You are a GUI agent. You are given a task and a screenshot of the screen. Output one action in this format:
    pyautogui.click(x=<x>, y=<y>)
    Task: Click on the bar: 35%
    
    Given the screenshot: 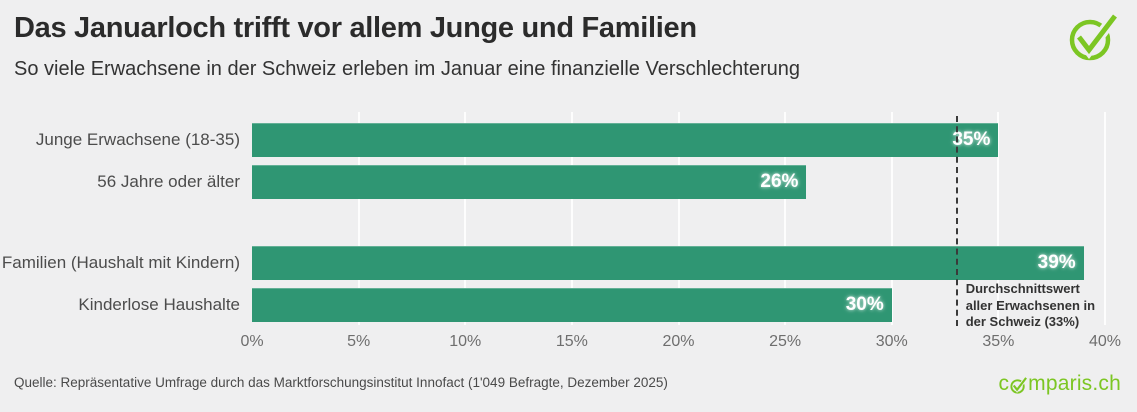 What is the action you would take?
    pyautogui.click(x=625, y=140)
    